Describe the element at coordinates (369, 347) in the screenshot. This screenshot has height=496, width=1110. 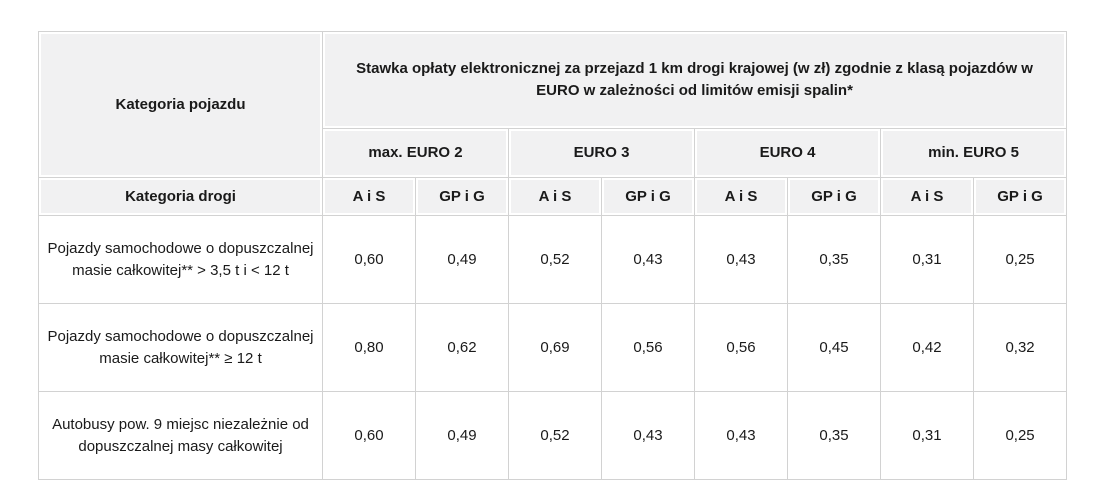
I see `rate-value-cell: 0,80` at that location.